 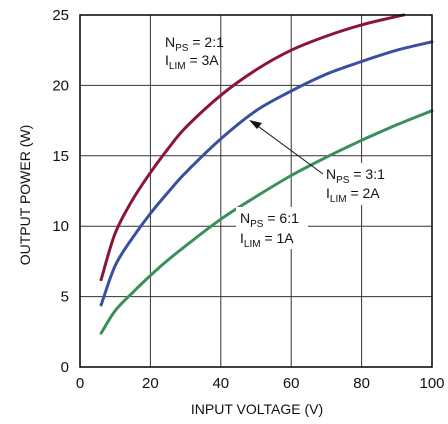 What do you see at coordinates (269, 220) in the screenshot?
I see `annotation-6to1-line1: NPS = 6:1` at bounding box center [269, 220].